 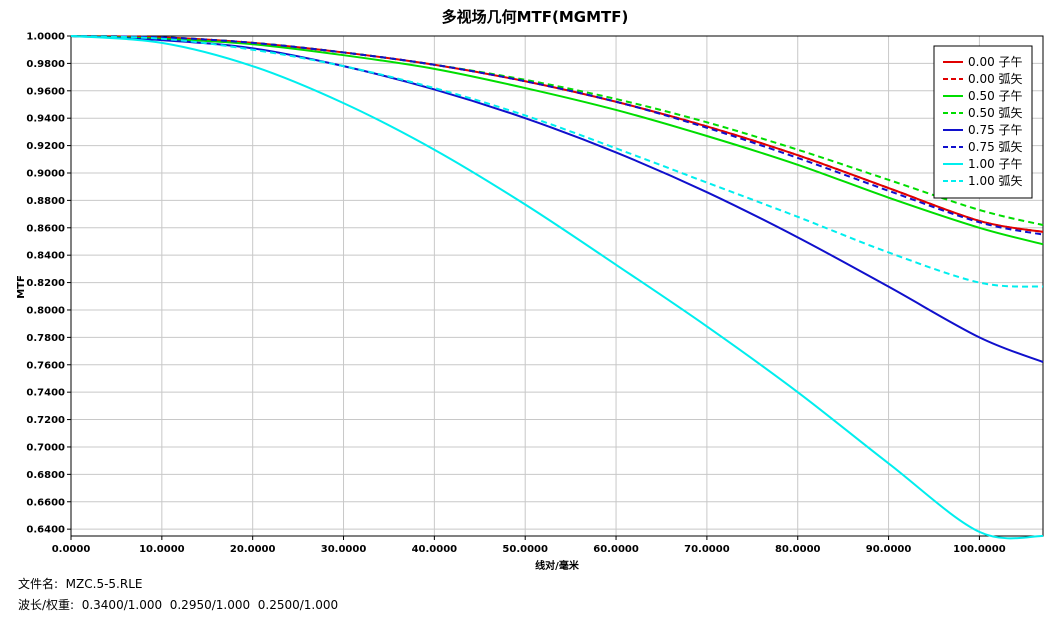 I want to click on y-tick-label: 0.7400, so click(x=45, y=393).